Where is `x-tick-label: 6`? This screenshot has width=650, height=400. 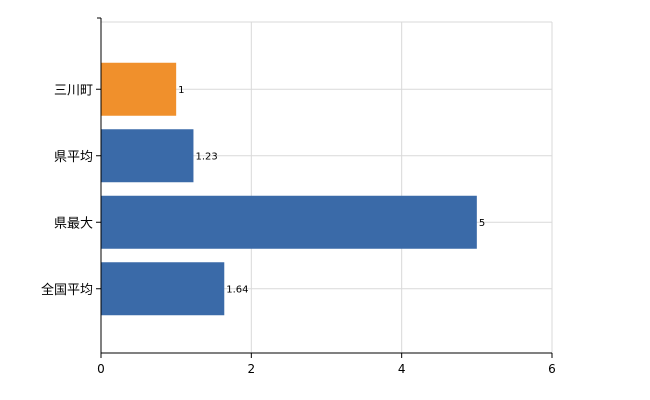
x-tick-label: 6 is located at coordinates (552, 369).